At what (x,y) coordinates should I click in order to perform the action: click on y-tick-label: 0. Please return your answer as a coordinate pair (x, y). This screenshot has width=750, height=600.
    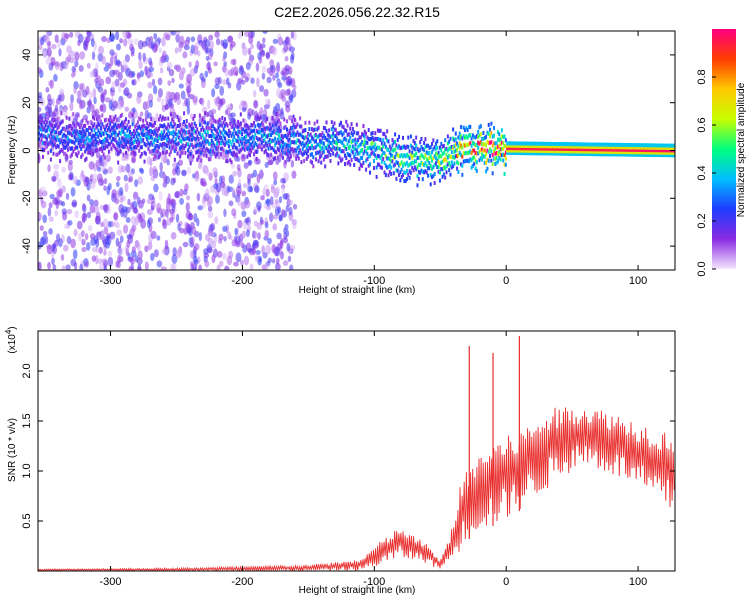
    Looking at the image, I should click on (27, 150).